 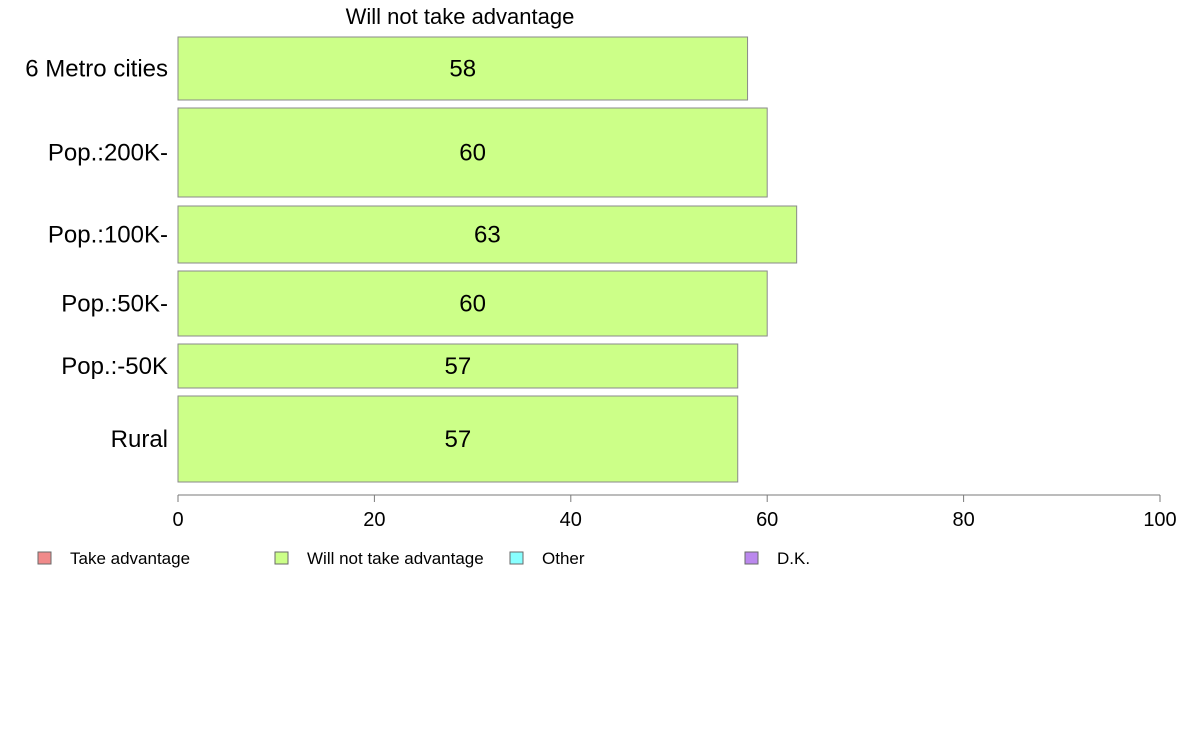 I want to click on x-tick-label: 0, so click(x=177, y=520).